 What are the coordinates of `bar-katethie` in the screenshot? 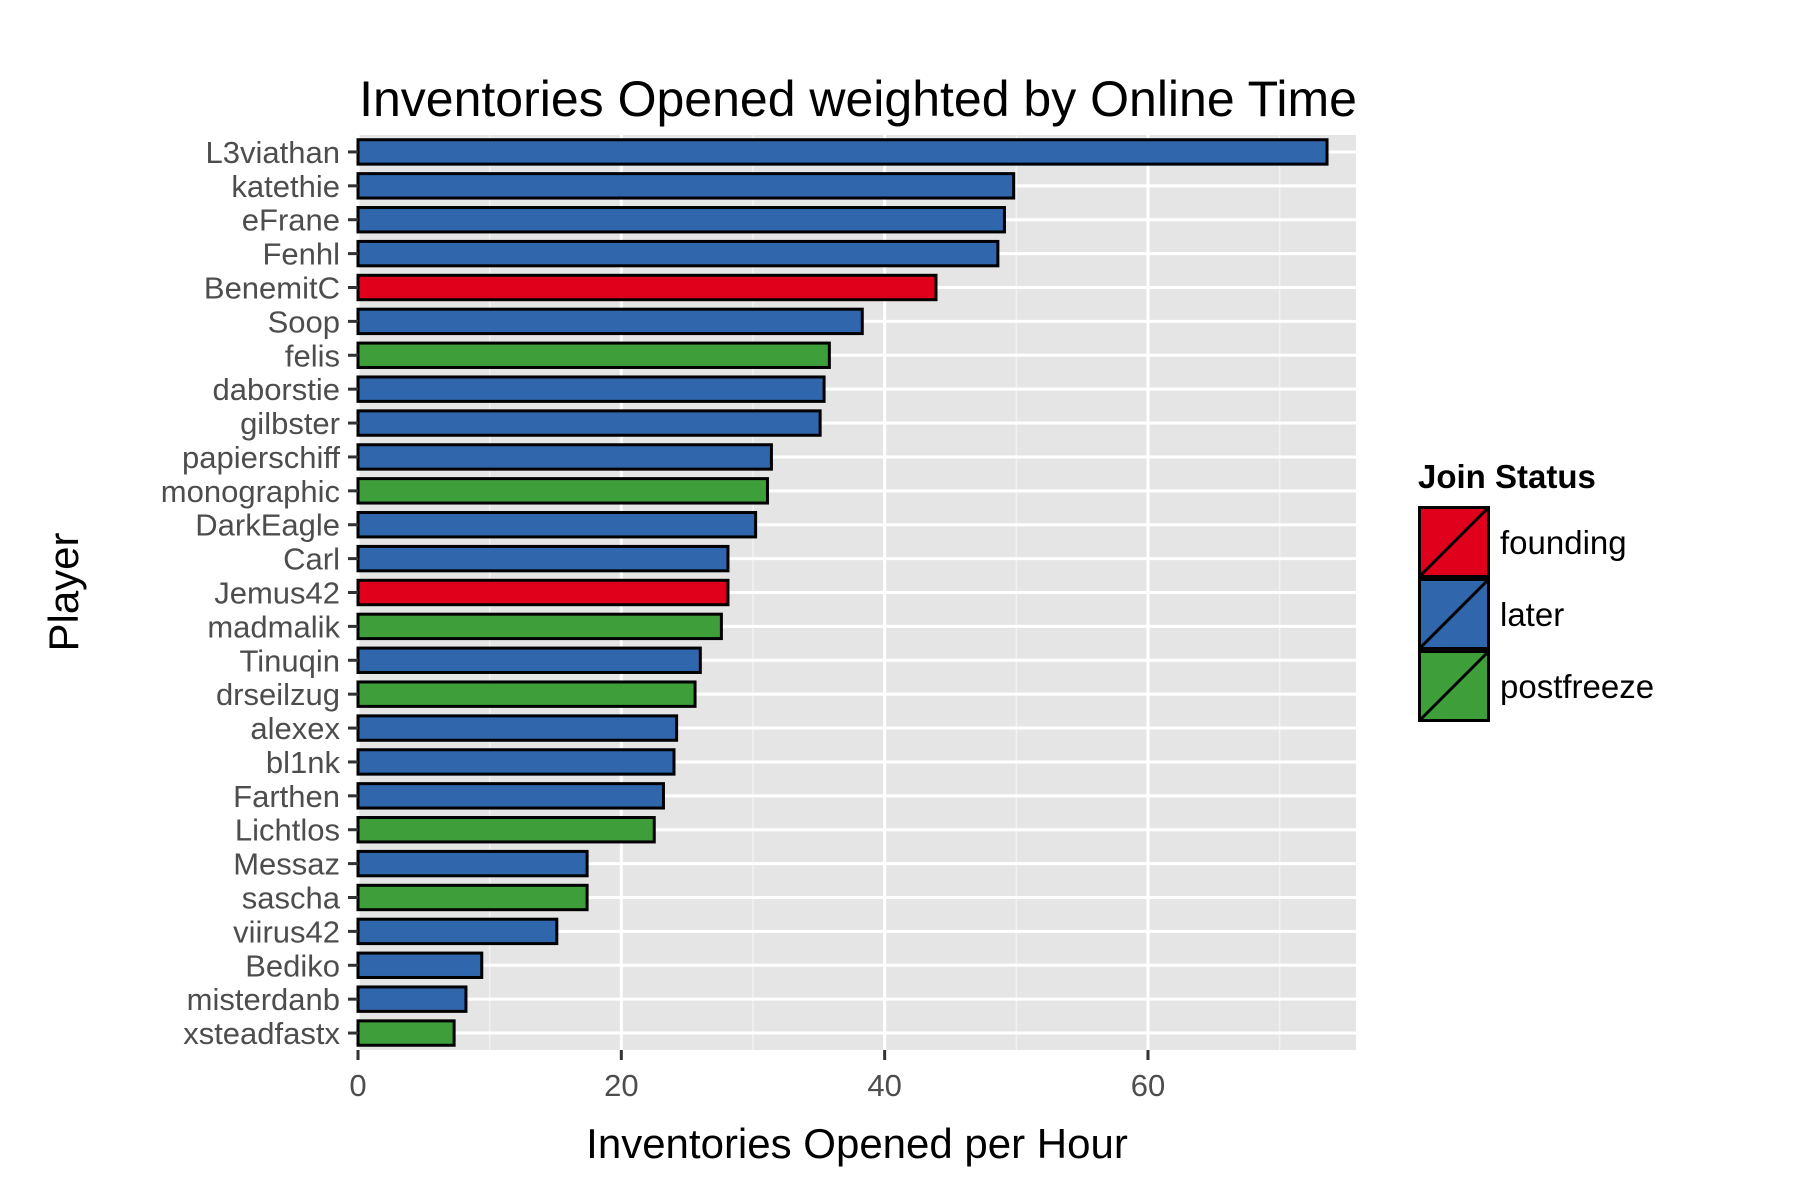 It's located at (686, 186).